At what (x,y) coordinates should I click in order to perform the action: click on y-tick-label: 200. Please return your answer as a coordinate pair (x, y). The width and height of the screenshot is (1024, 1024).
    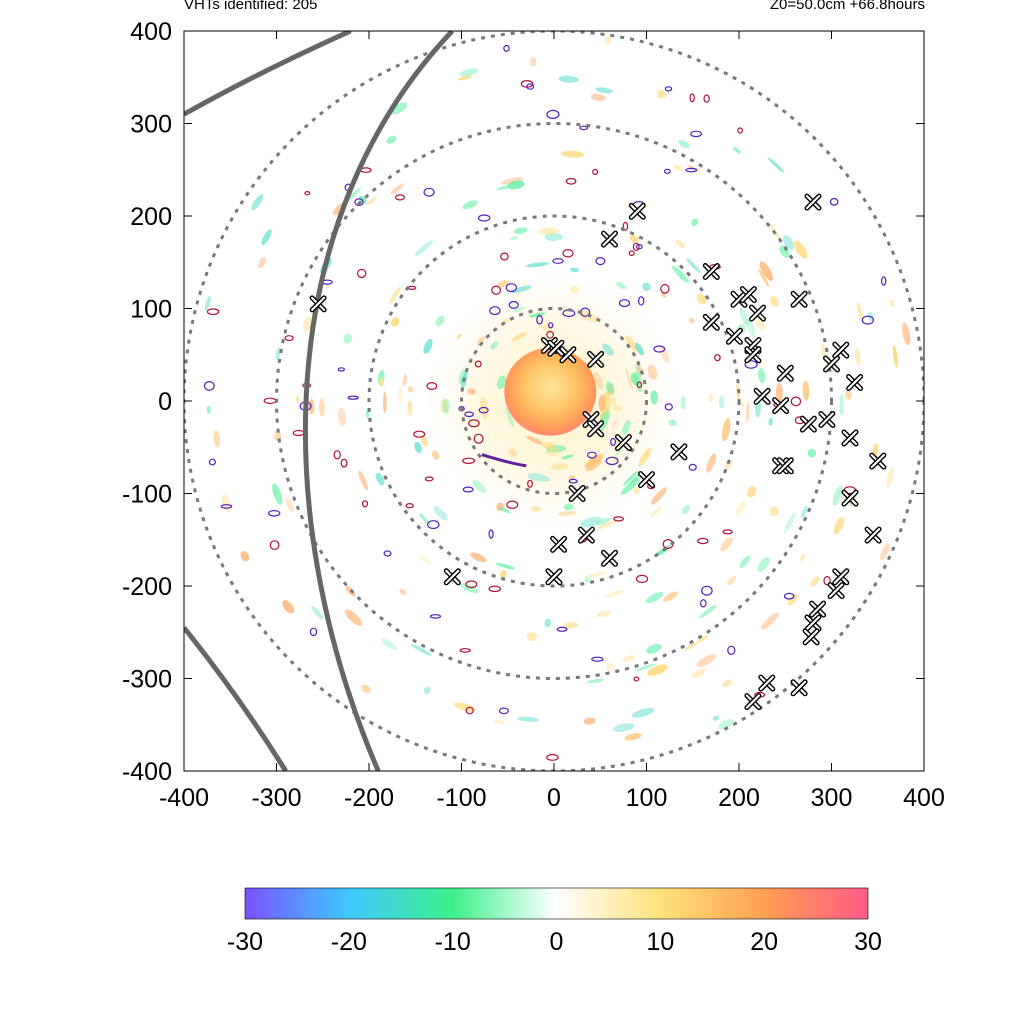
    Looking at the image, I should click on (151, 217).